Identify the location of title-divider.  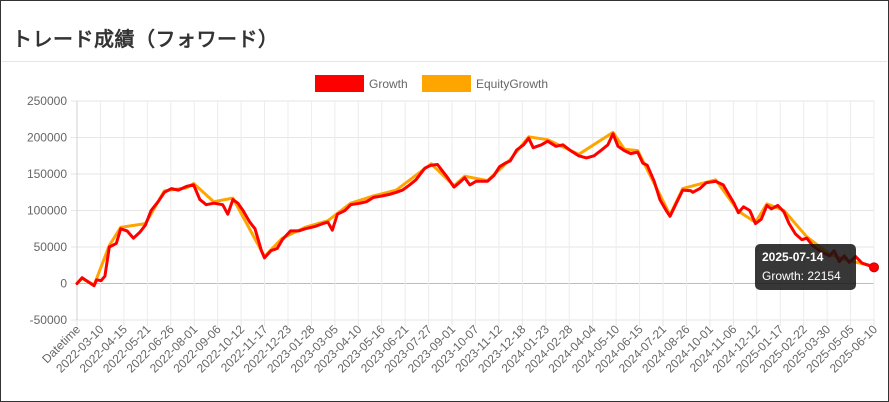
(444, 61).